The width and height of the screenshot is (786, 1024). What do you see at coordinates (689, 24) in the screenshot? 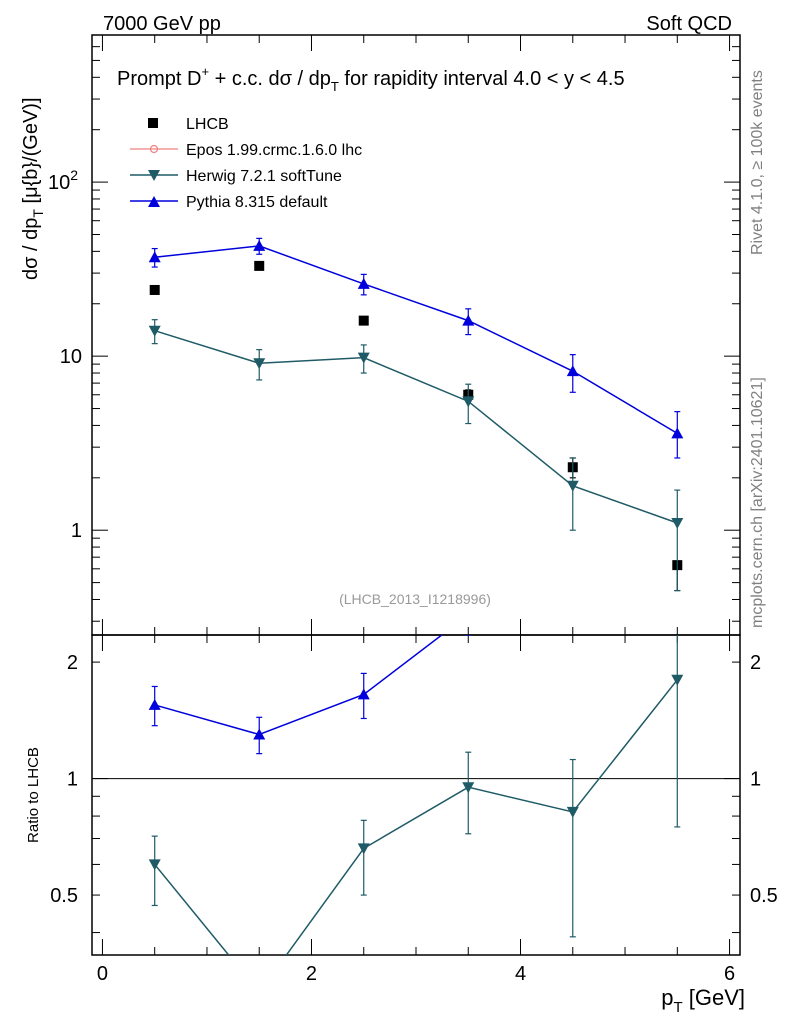
I see `header-right: Soft QCD` at bounding box center [689, 24].